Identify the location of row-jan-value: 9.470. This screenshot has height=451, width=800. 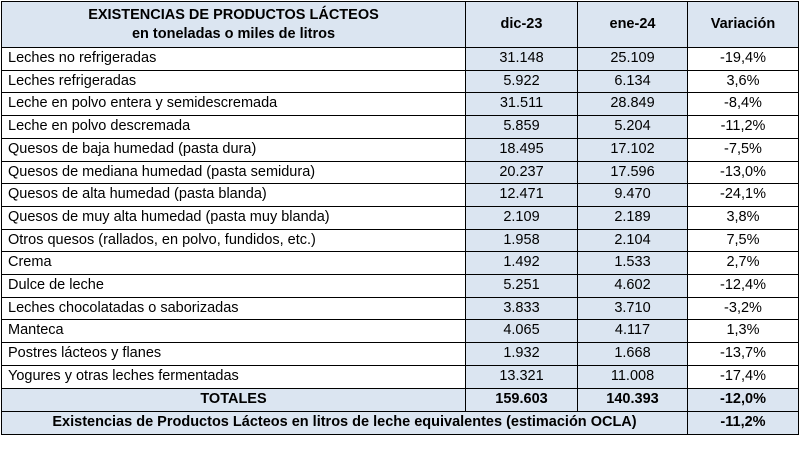
(632, 195).